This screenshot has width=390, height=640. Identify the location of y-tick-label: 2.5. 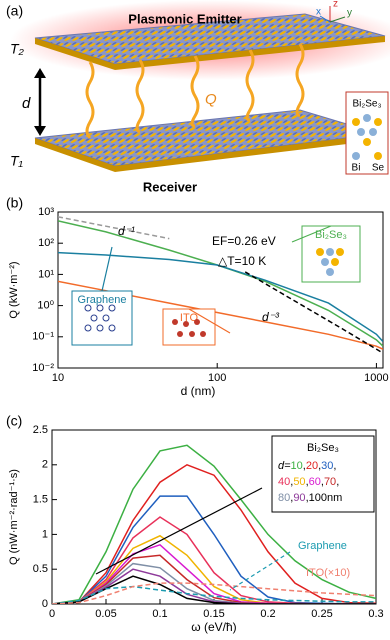
(40, 430).